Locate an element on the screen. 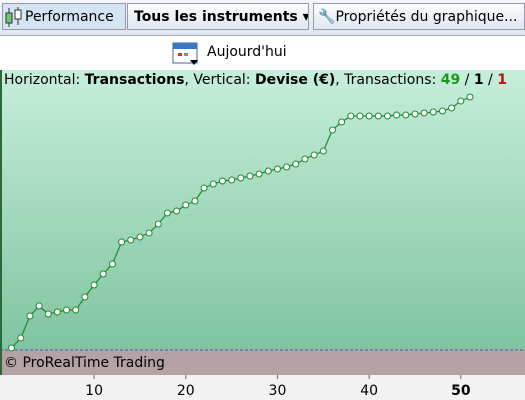  info-text: Horizontal: is located at coordinates (44, 80).